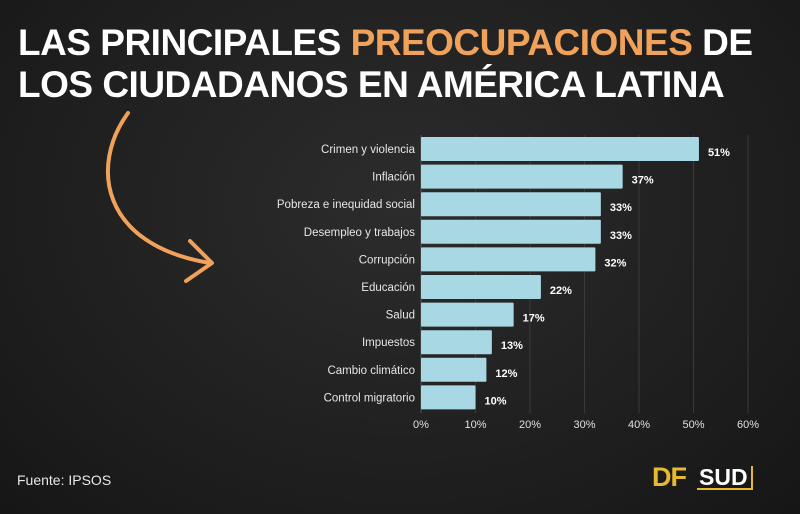 This screenshot has width=800, height=514. I want to click on data-label: 37%, so click(643, 181).